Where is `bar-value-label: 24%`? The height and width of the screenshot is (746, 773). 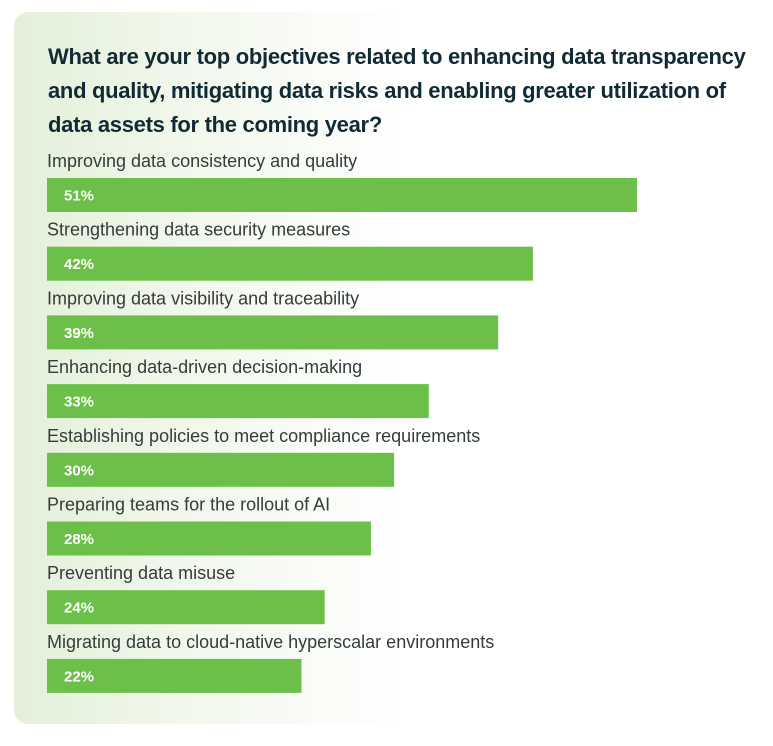 bar-value-label: 24% is located at coordinates (79, 608).